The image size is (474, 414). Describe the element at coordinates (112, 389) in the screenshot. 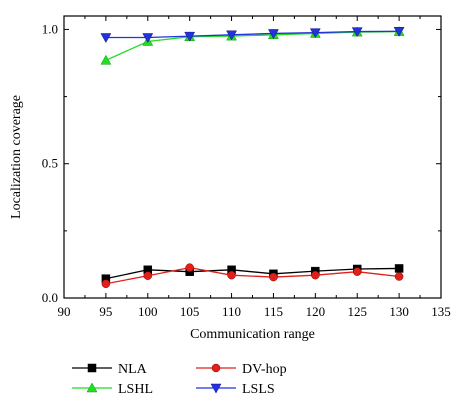

I see `legend-item-lshl: LSHL` at that location.